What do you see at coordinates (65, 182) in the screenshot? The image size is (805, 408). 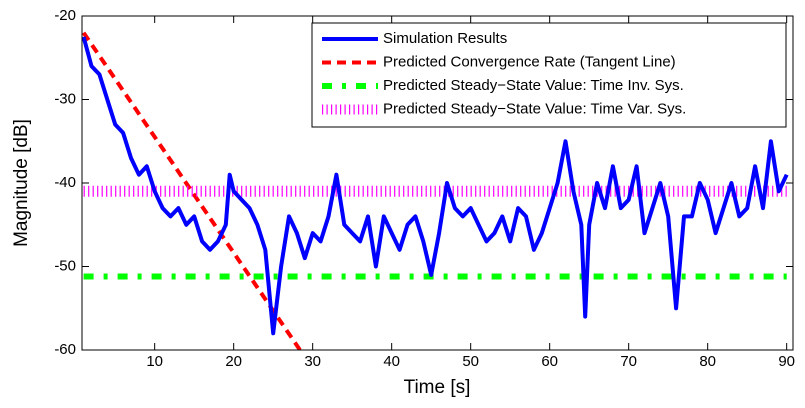 I see `y-tick-label: -40` at bounding box center [65, 182].